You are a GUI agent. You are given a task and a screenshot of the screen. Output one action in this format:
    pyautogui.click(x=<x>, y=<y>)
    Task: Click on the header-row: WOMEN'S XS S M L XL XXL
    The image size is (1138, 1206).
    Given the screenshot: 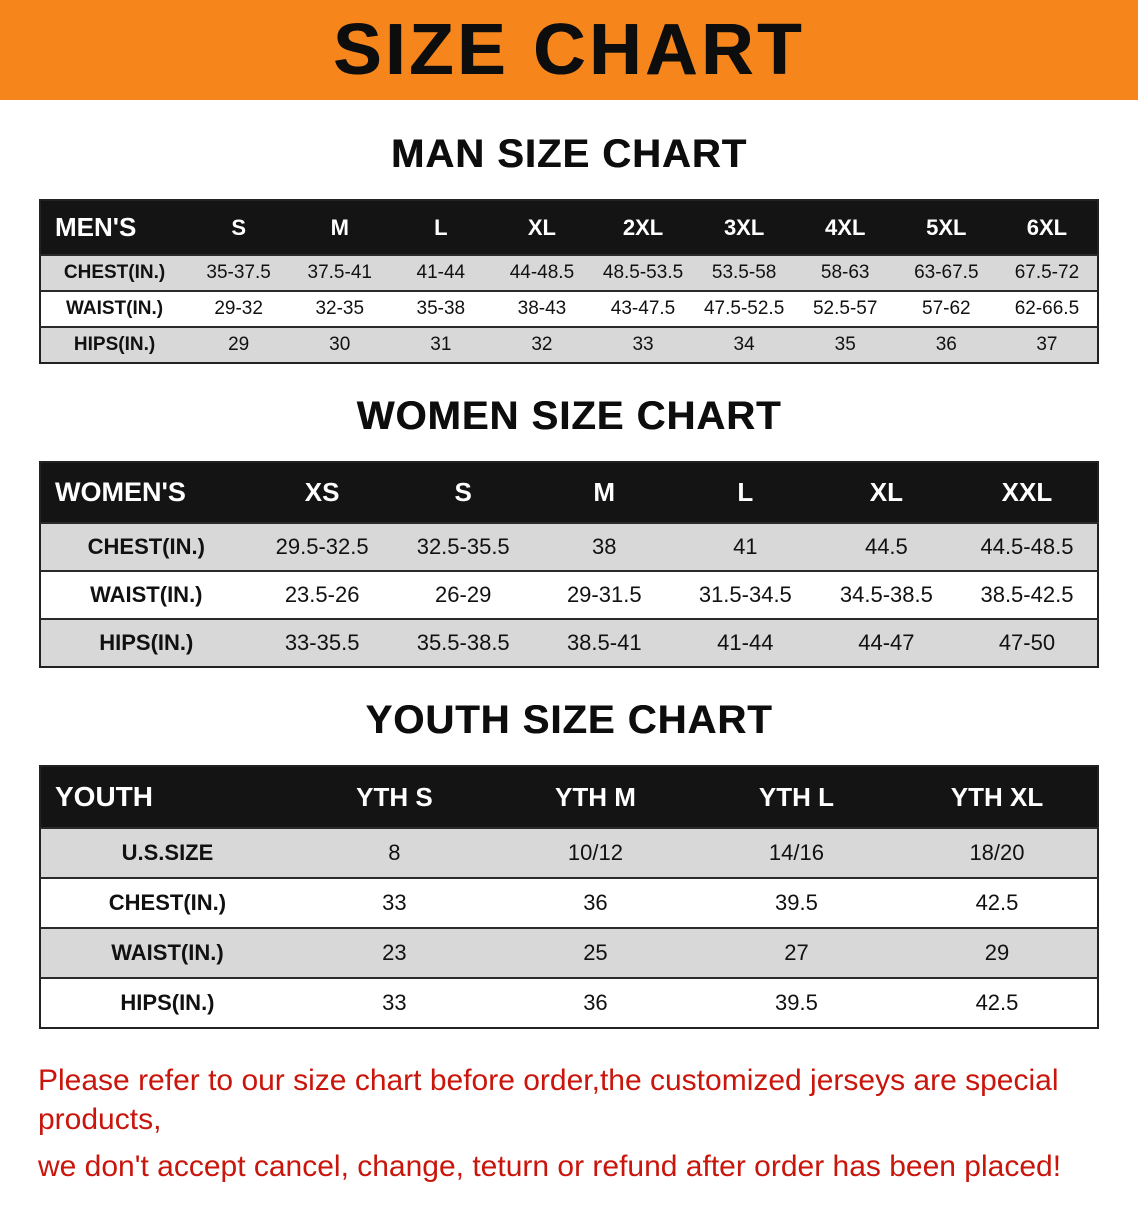 What is the action you would take?
    pyautogui.click(x=569, y=492)
    